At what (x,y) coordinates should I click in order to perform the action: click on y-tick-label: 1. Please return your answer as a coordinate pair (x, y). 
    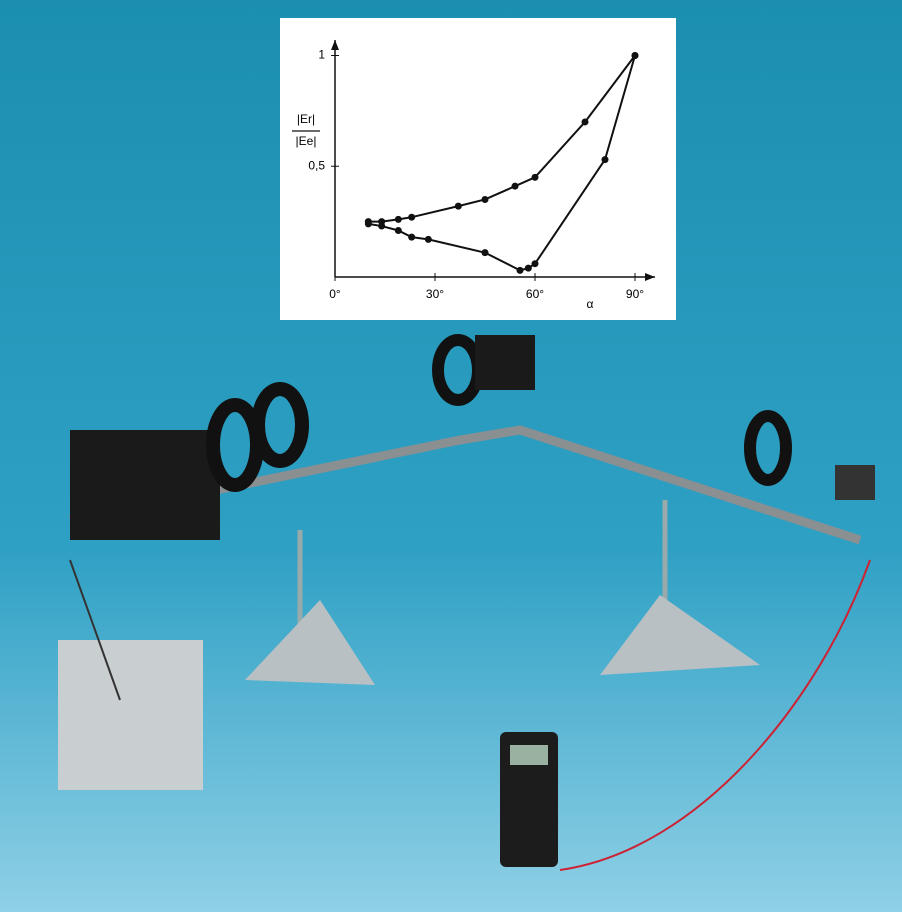
    Looking at the image, I should click on (321, 55).